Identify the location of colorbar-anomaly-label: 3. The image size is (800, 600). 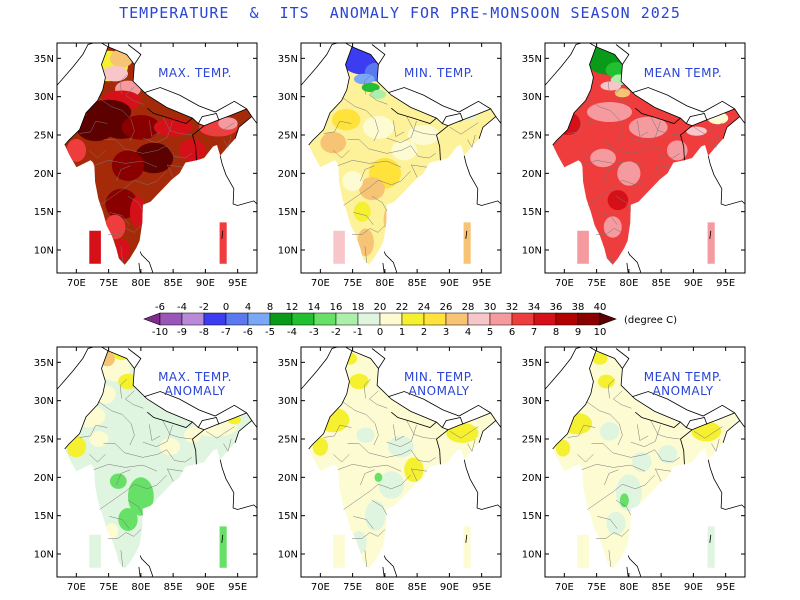
(446, 332).